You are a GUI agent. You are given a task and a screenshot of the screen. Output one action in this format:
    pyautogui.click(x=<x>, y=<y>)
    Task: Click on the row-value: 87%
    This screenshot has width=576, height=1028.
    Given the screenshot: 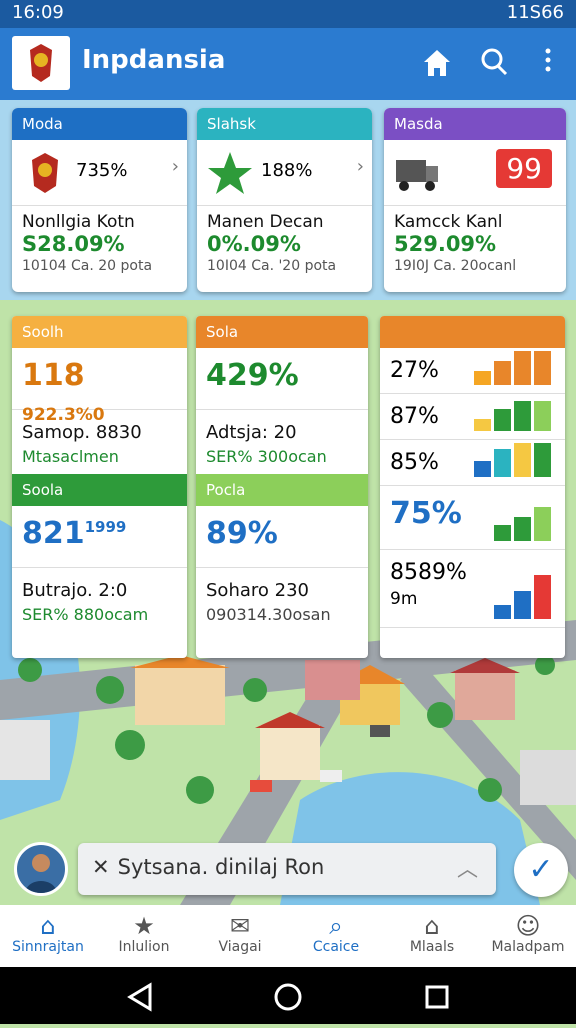 What is the action you would take?
    pyautogui.click(x=414, y=416)
    